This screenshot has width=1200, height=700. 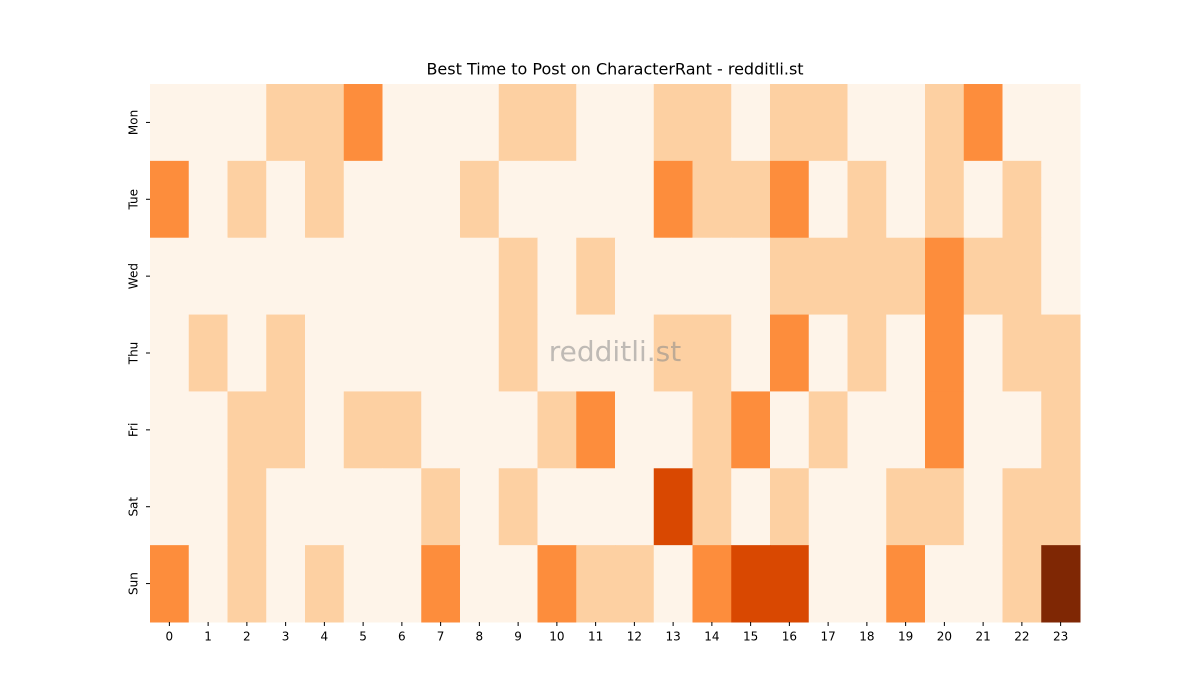 I want to click on y-tick-label: Mon, so click(x=134, y=122).